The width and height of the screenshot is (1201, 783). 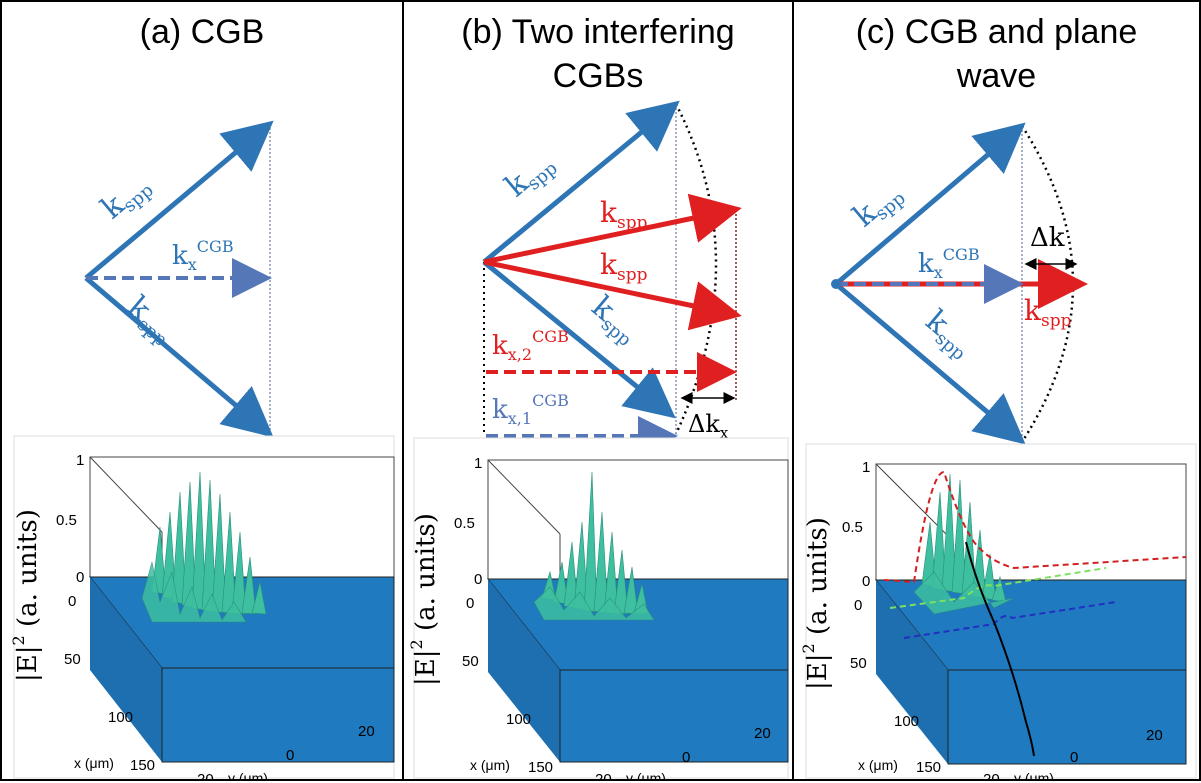 I want to click on panel-title-line2: wave, so click(x=996, y=76).